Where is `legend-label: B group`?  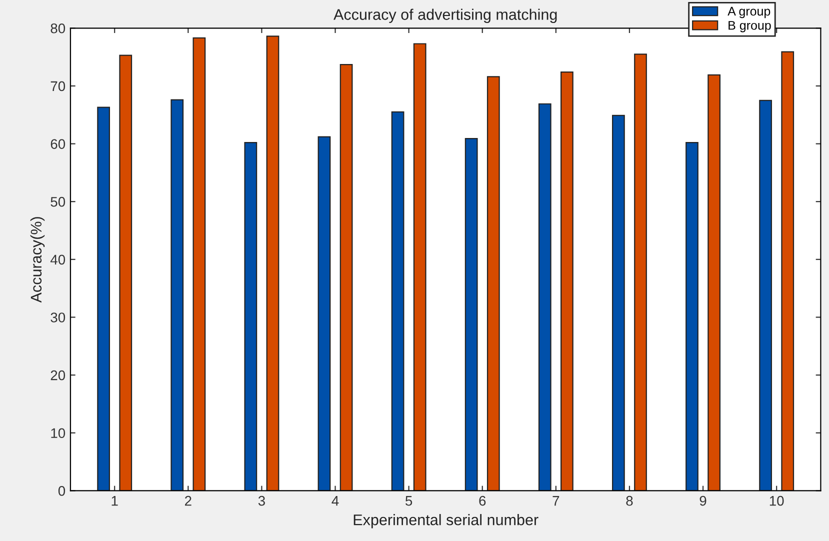 legend-label: B group is located at coordinates (749, 26).